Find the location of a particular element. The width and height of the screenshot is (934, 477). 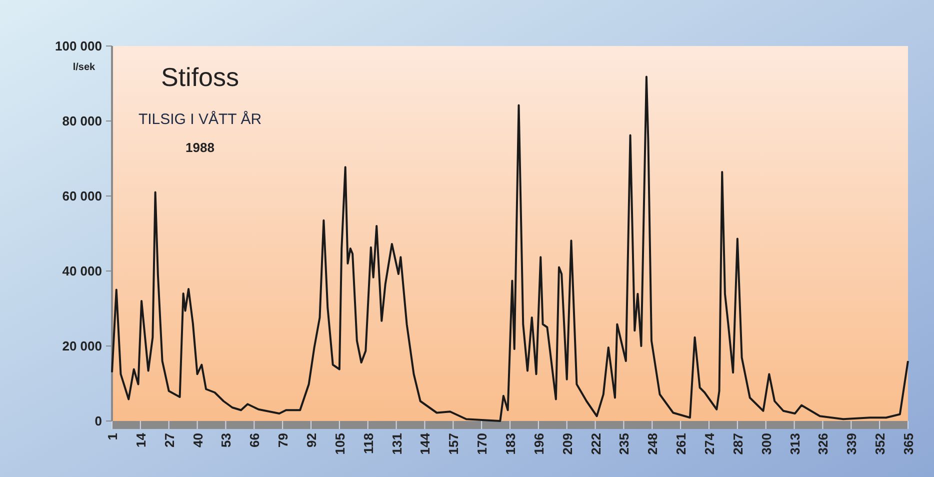

x-tick-label: 261 is located at coordinates (681, 444).